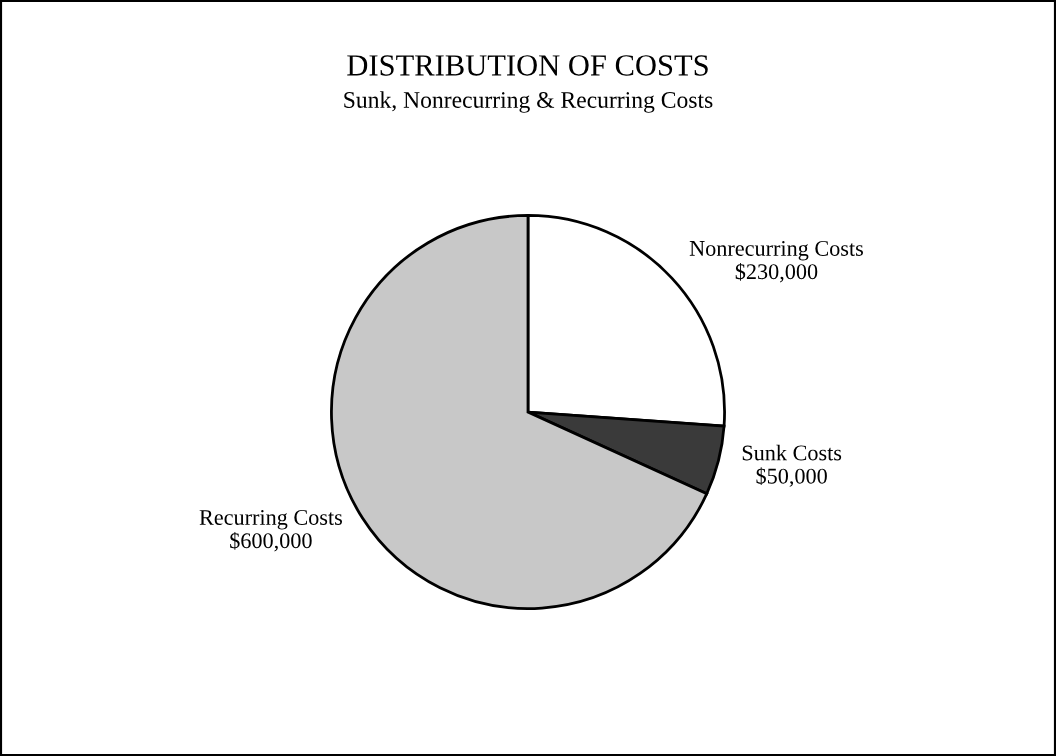  What do you see at coordinates (270, 519) in the screenshot?
I see `slice-label: Recurring Costs` at bounding box center [270, 519].